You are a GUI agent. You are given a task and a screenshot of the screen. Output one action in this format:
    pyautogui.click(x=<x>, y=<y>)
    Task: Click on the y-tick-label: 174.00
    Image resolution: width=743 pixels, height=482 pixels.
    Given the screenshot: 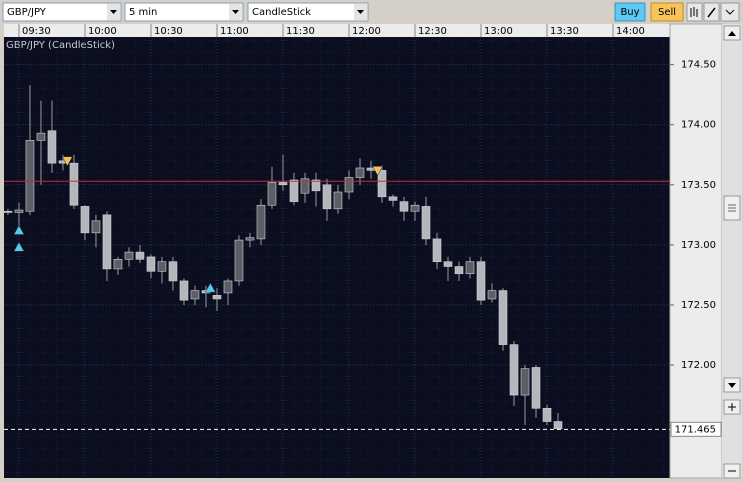 What is the action you would take?
    pyautogui.click(x=698, y=125)
    